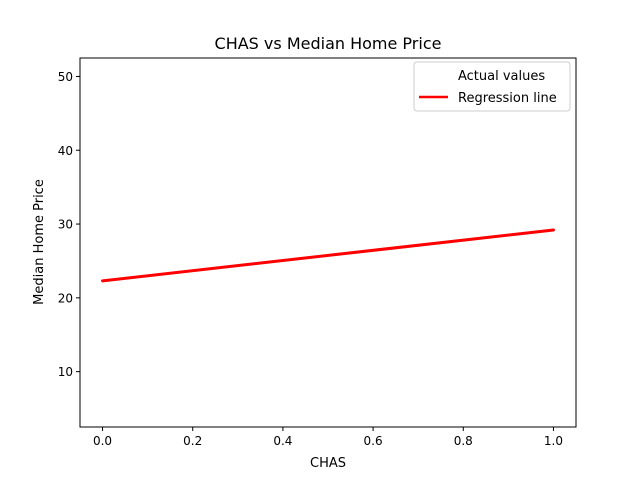 This screenshot has width=640, height=480. I want to click on x-axis-ticks: 0.0 0.2 0.4 0.6 0.8 1.0, so click(328, 437).